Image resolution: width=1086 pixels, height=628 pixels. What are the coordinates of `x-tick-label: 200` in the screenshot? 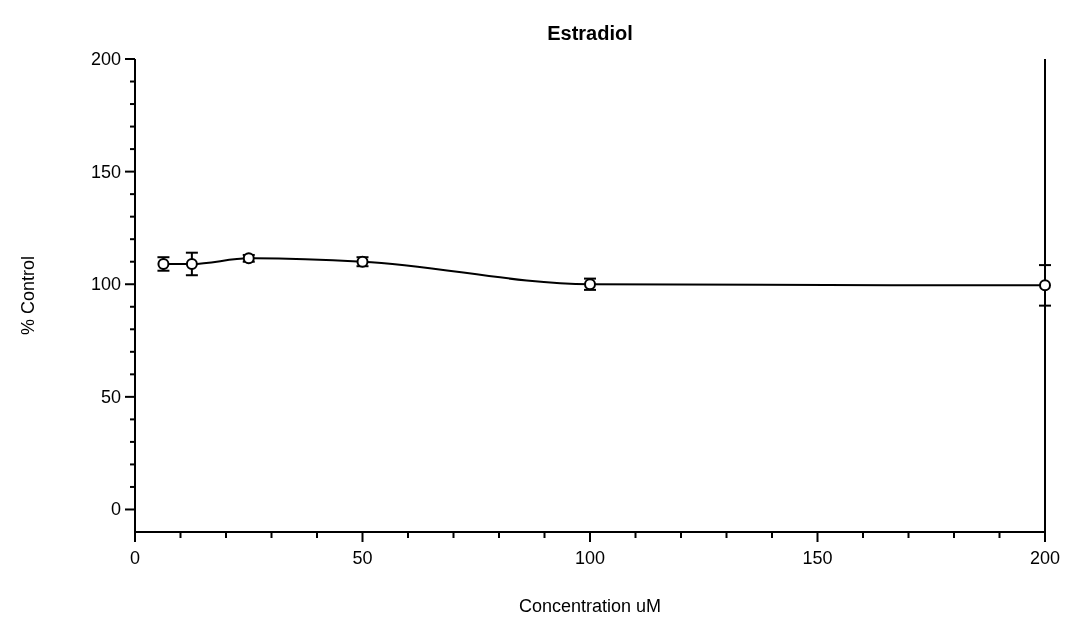 It's located at (1045, 558).